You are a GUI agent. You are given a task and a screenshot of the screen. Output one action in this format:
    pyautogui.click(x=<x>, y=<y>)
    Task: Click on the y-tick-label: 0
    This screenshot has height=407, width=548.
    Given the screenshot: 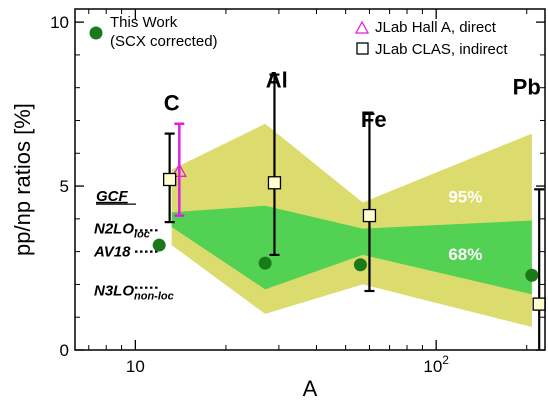 What is the action you would take?
    pyautogui.click(x=64, y=350)
    